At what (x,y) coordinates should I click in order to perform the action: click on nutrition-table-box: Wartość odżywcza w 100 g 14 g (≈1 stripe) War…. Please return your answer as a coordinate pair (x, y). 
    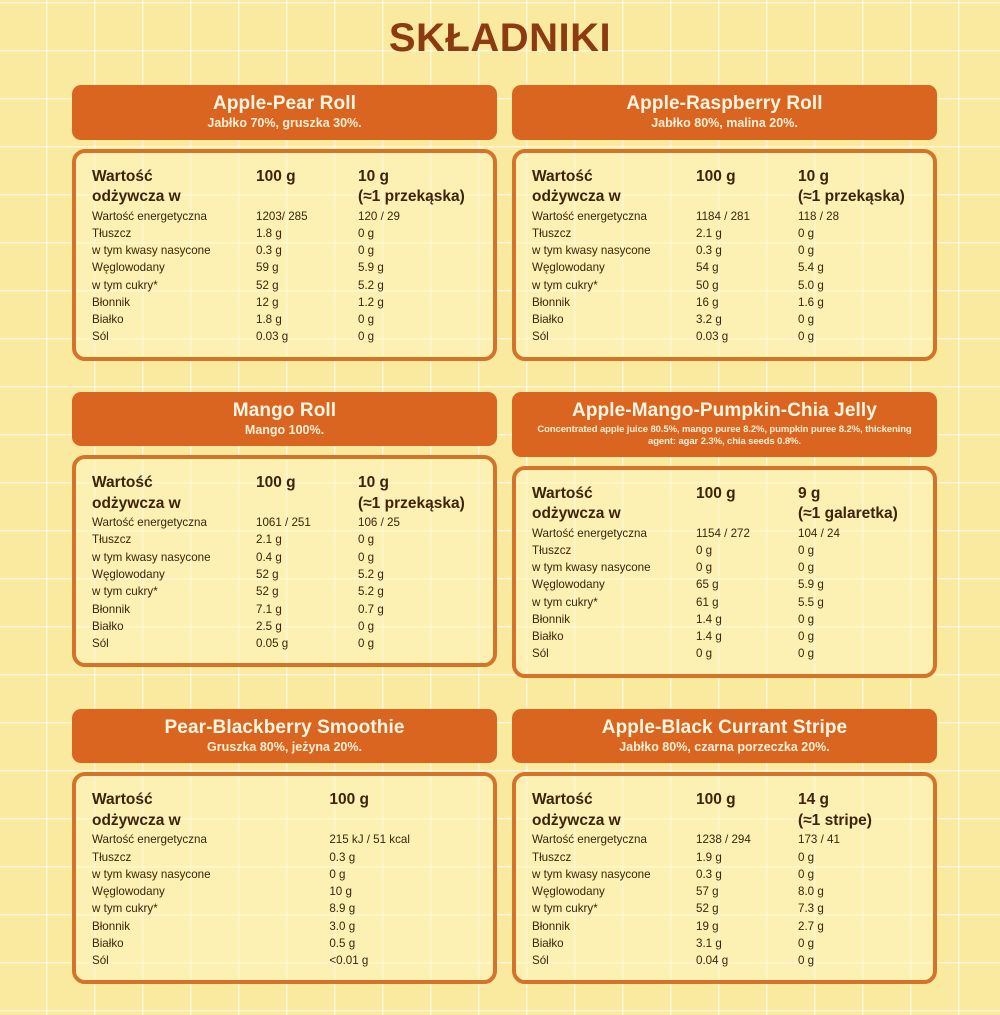
    Looking at the image, I should click on (724, 878).